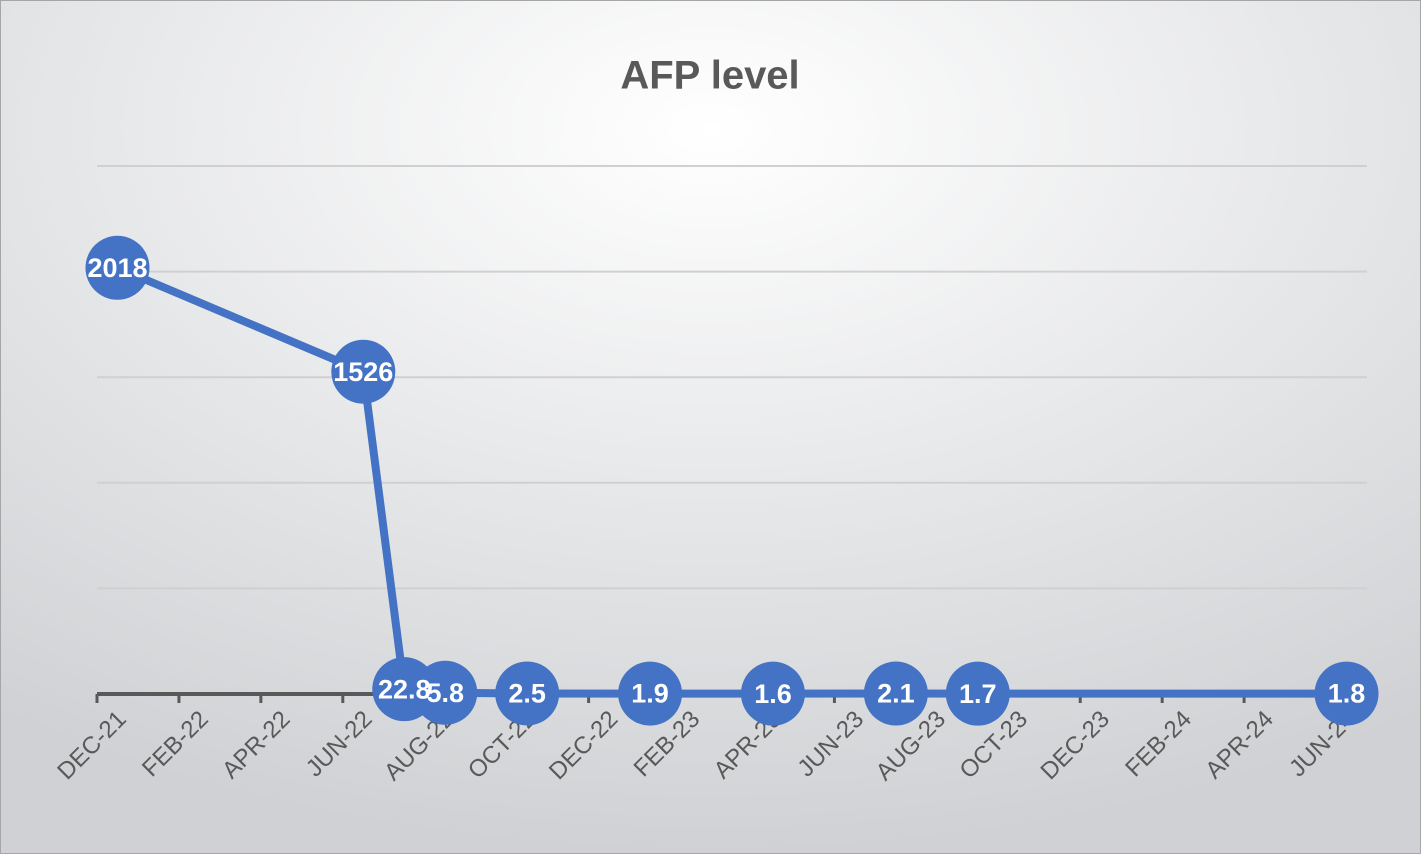  I want to click on data-label: 5.8, so click(445, 693).